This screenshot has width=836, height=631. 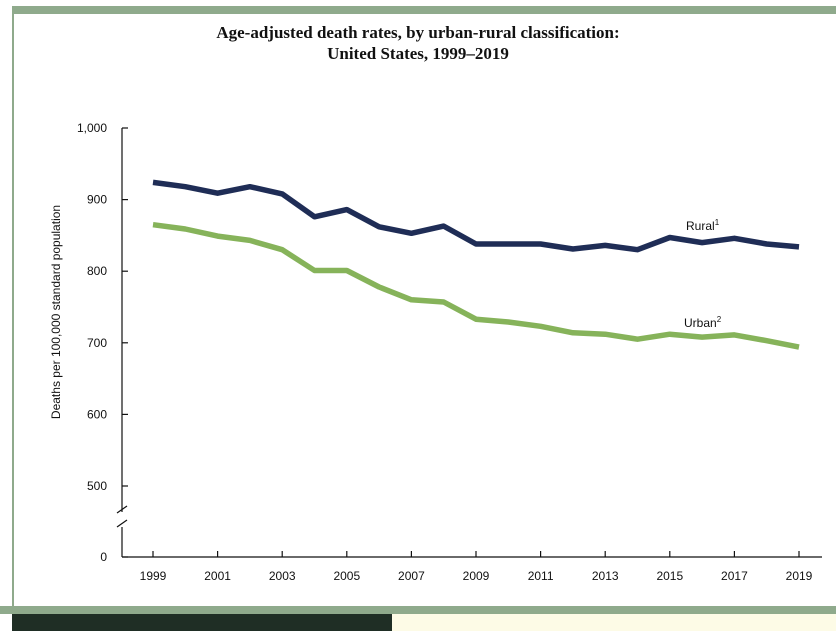 What do you see at coordinates (411, 576) in the screenshot?
I see `x-tick-label: 2007` at bounding box center [411, 576].